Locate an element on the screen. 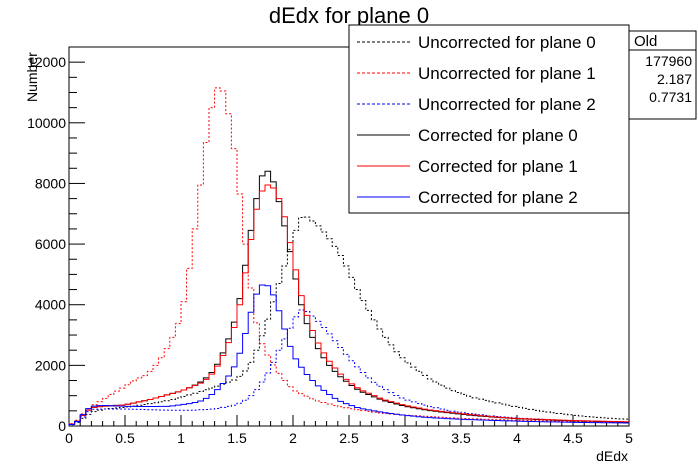 This screenshot has width=698, height=474. y-tick-label: 10000 is located at coordinates (46, 123).